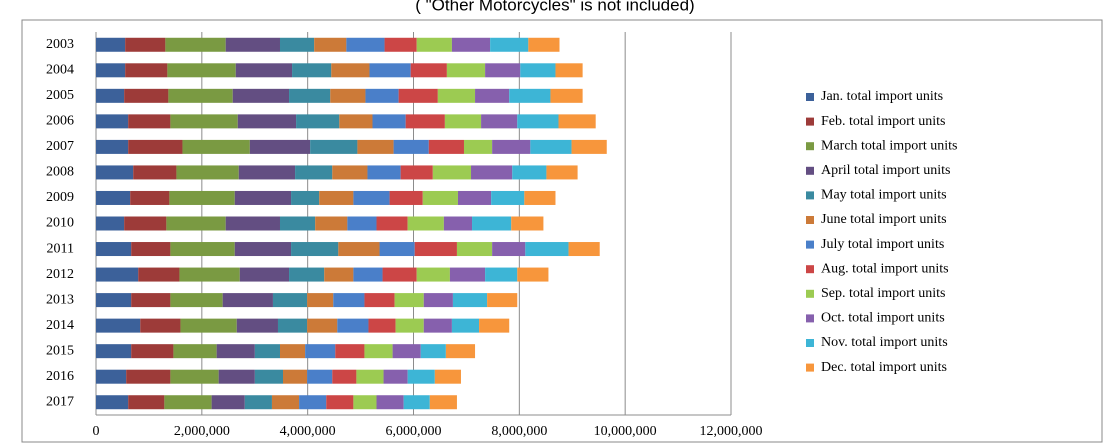 This screenshot has height=444, width=1110. I want to click on y-tick-label: 2014, so click(60, 325).